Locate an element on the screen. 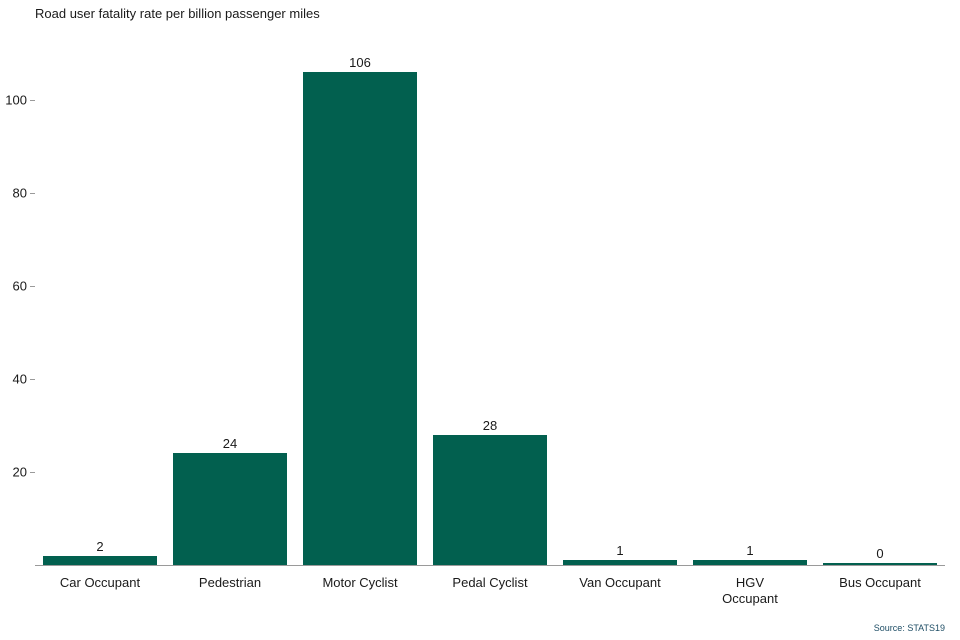 This screenshot has height=640, width=960. x-axis-line is located at coordinates (490, 565).